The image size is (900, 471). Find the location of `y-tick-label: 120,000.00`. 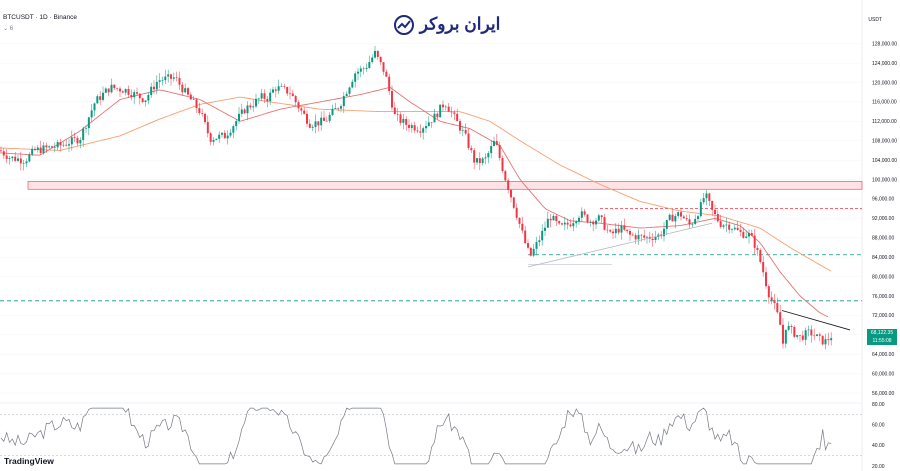

y-tick-label: 120,000.00 is located at coordinates (884, 83).